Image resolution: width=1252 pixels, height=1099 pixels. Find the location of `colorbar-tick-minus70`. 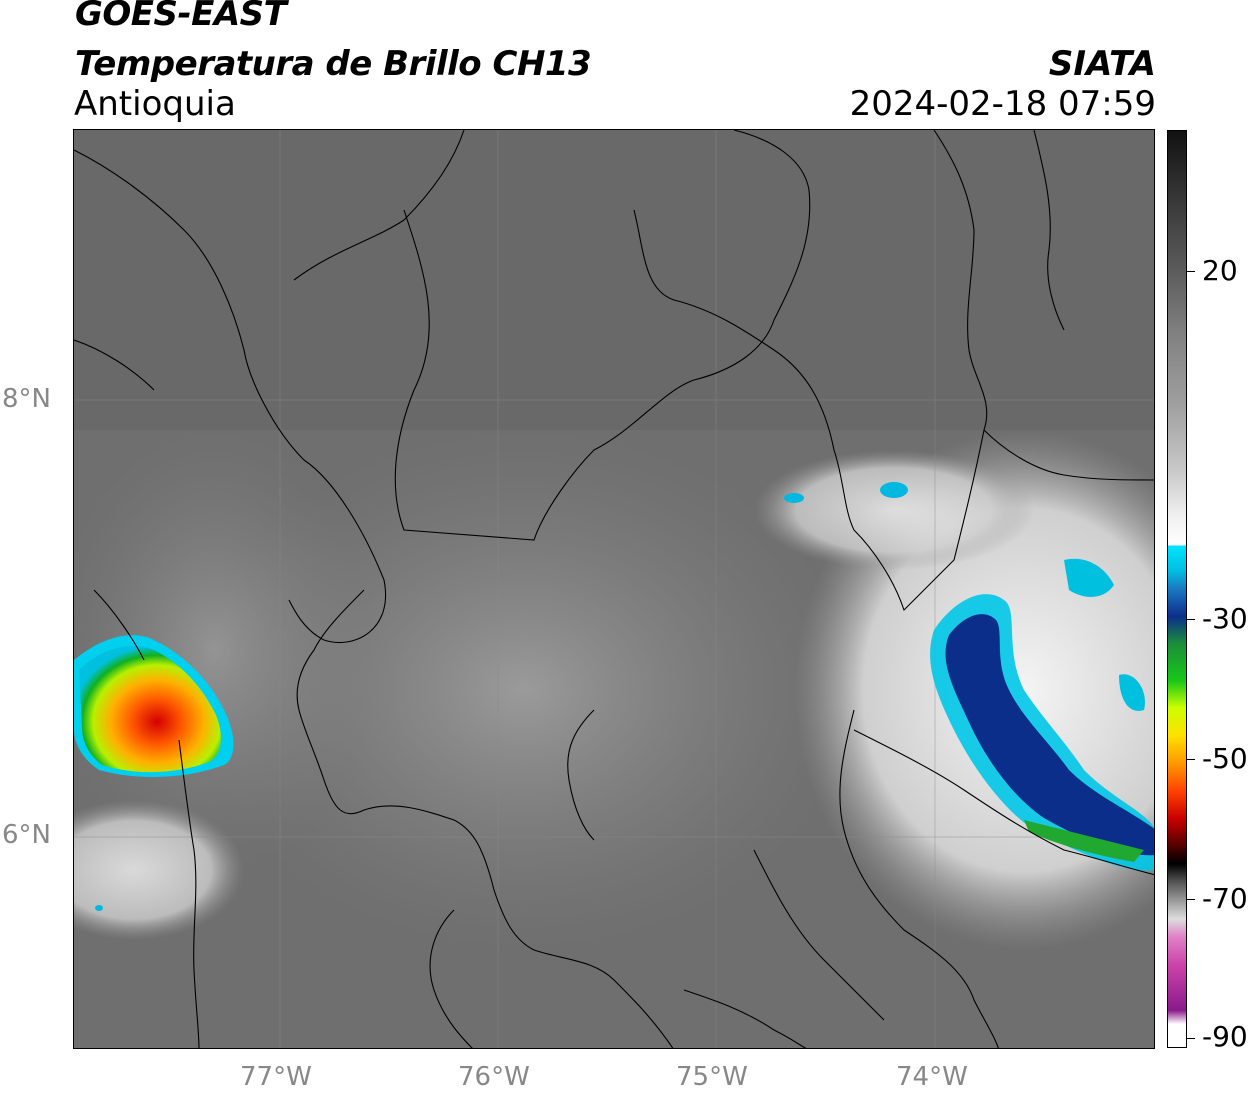

colorbar-tick-minus70 is located at coordinates (1191, 899).